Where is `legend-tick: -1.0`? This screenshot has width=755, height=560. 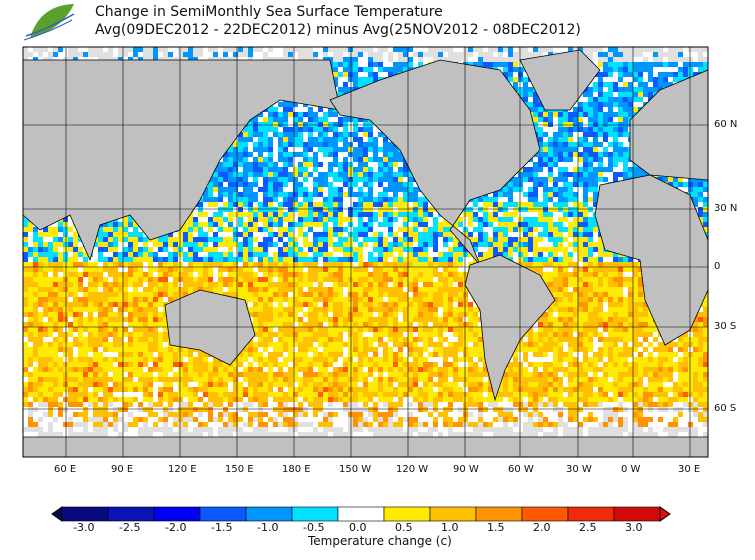
legend-tick: -1.0 is located at coordinates (268, 527).